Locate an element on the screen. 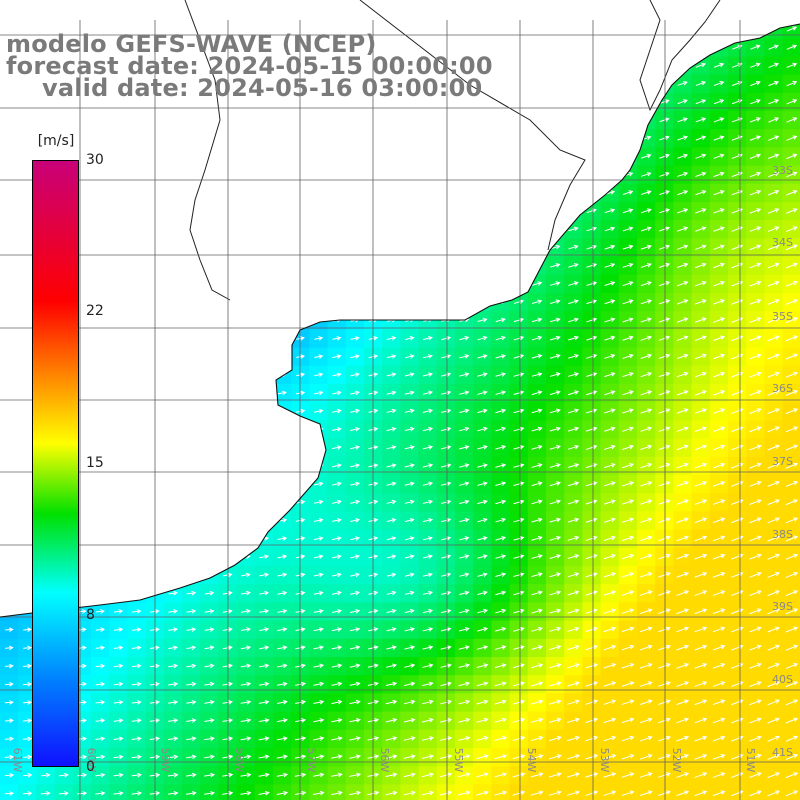  lat-label: 38S is located at coordinates (782, 534).